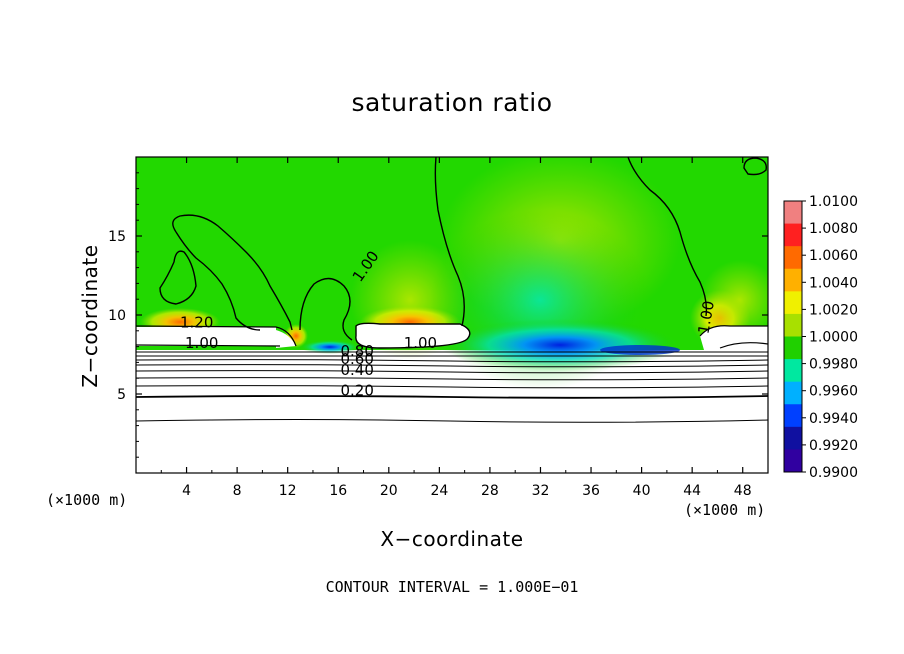 The image size is (904, 654). Describe the element at coordinates (286, 339) in the screenshot. I see `inversion-band-left-tip` at that location.